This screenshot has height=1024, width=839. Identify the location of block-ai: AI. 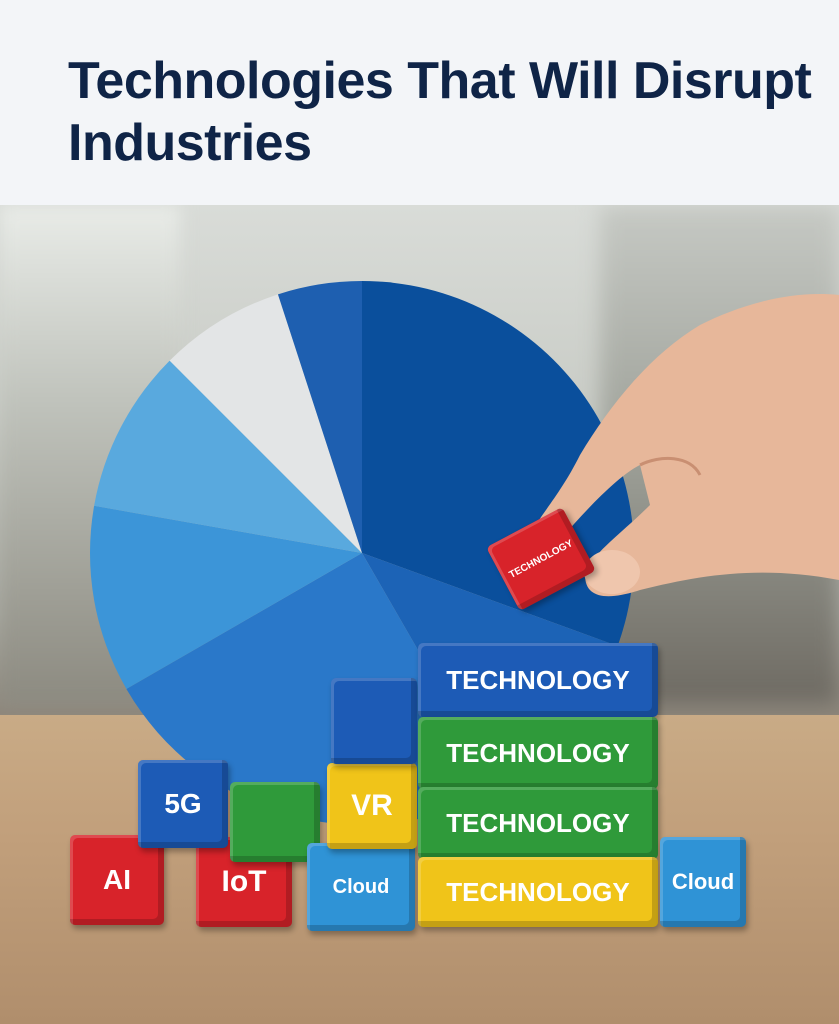
(117, 880).